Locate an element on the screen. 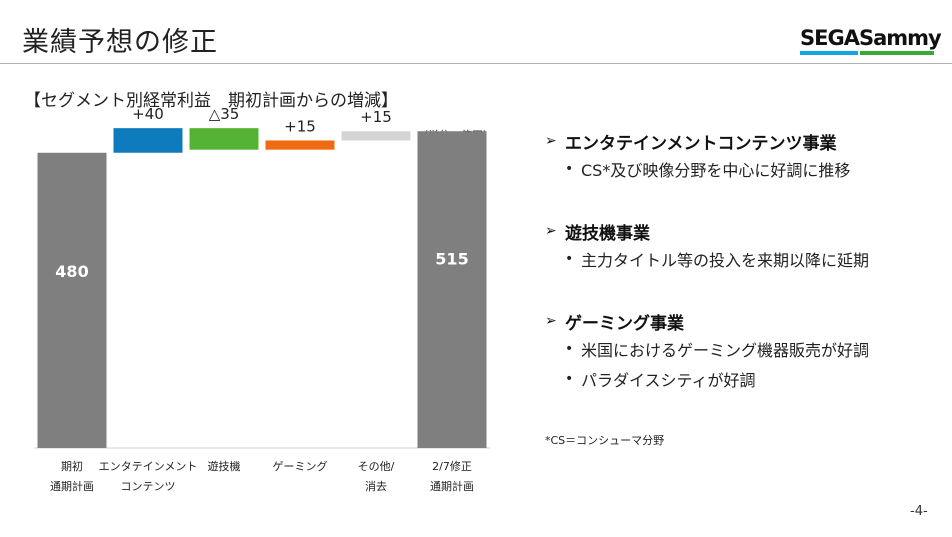 Image resolution: width=952 pixels, height=537 pixels. page-number: -4- is located at coordinates (919, 511).